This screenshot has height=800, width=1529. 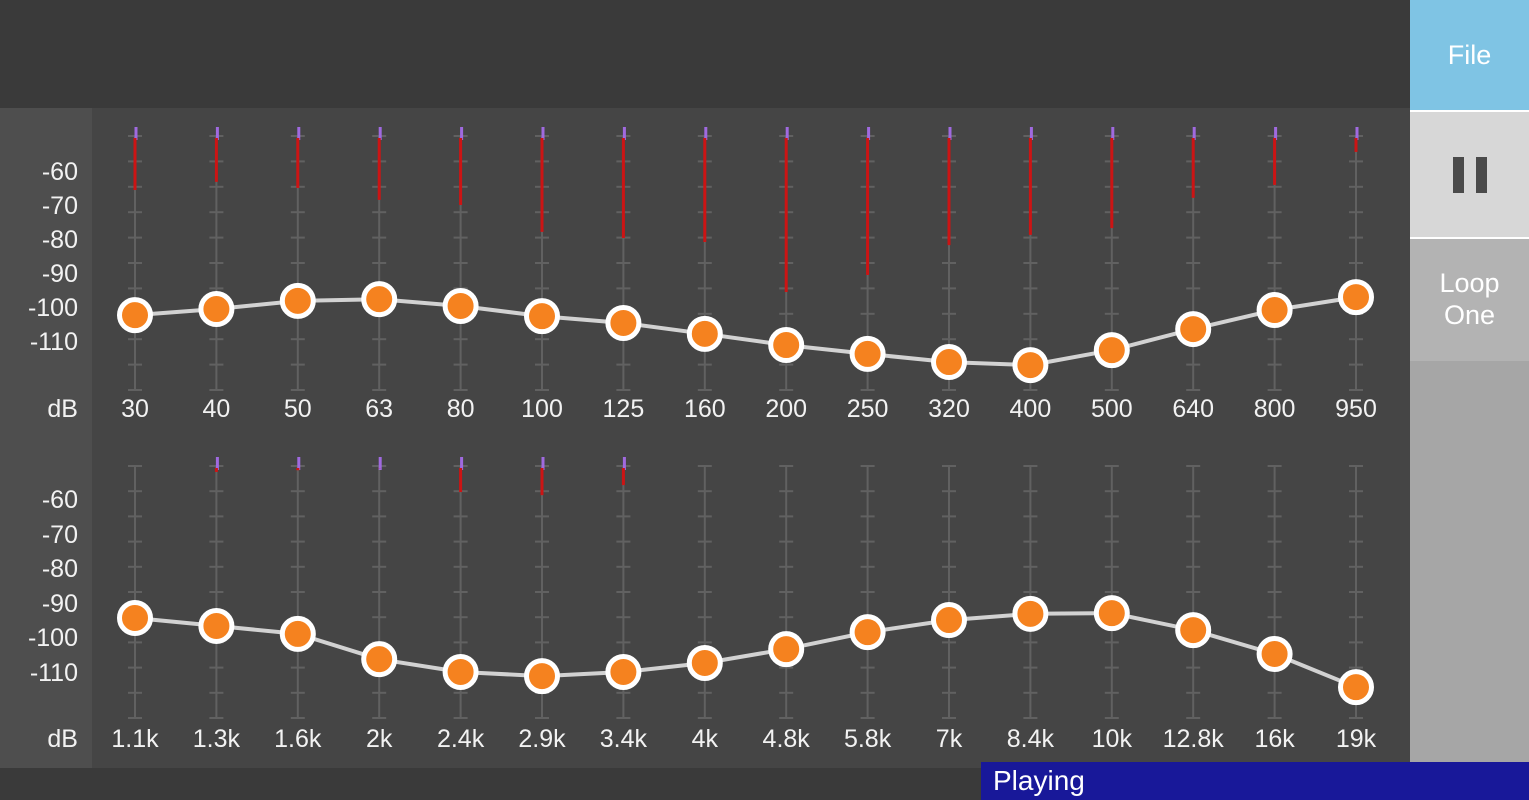 What do you see at coordinates (460, 409) in the screenshot?
I see `freq-label: 80` at bounding box center [460, 409].